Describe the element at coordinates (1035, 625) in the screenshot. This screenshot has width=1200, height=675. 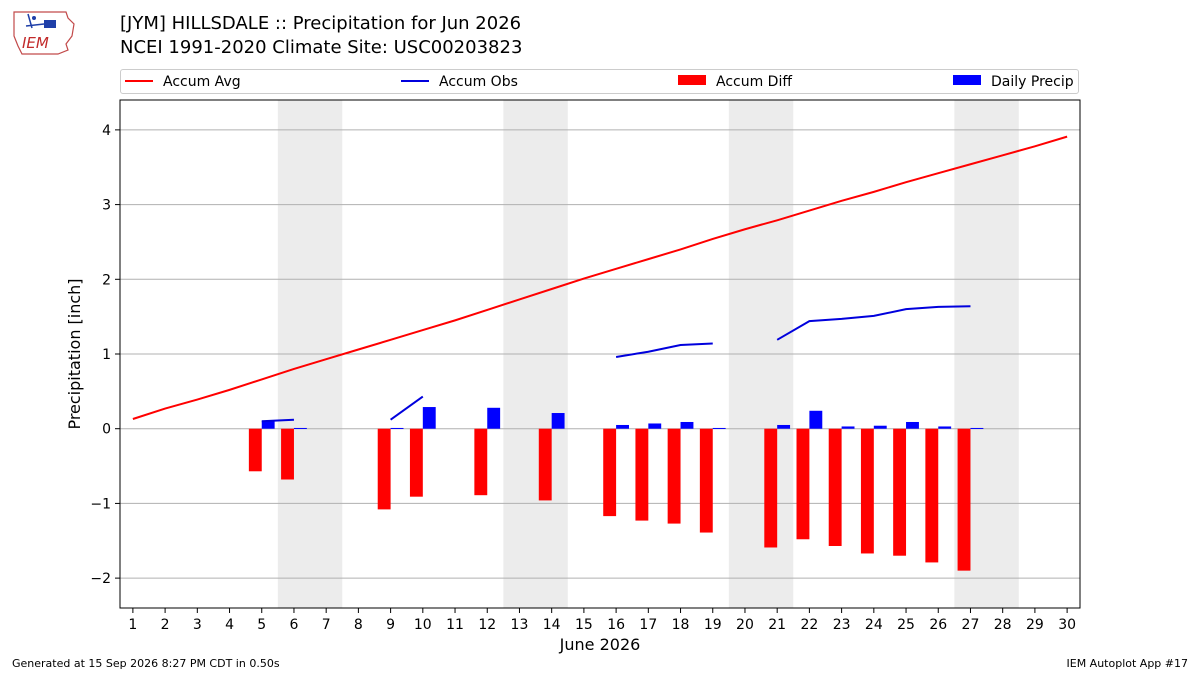
I see `x-tick-label: 29` at that location.